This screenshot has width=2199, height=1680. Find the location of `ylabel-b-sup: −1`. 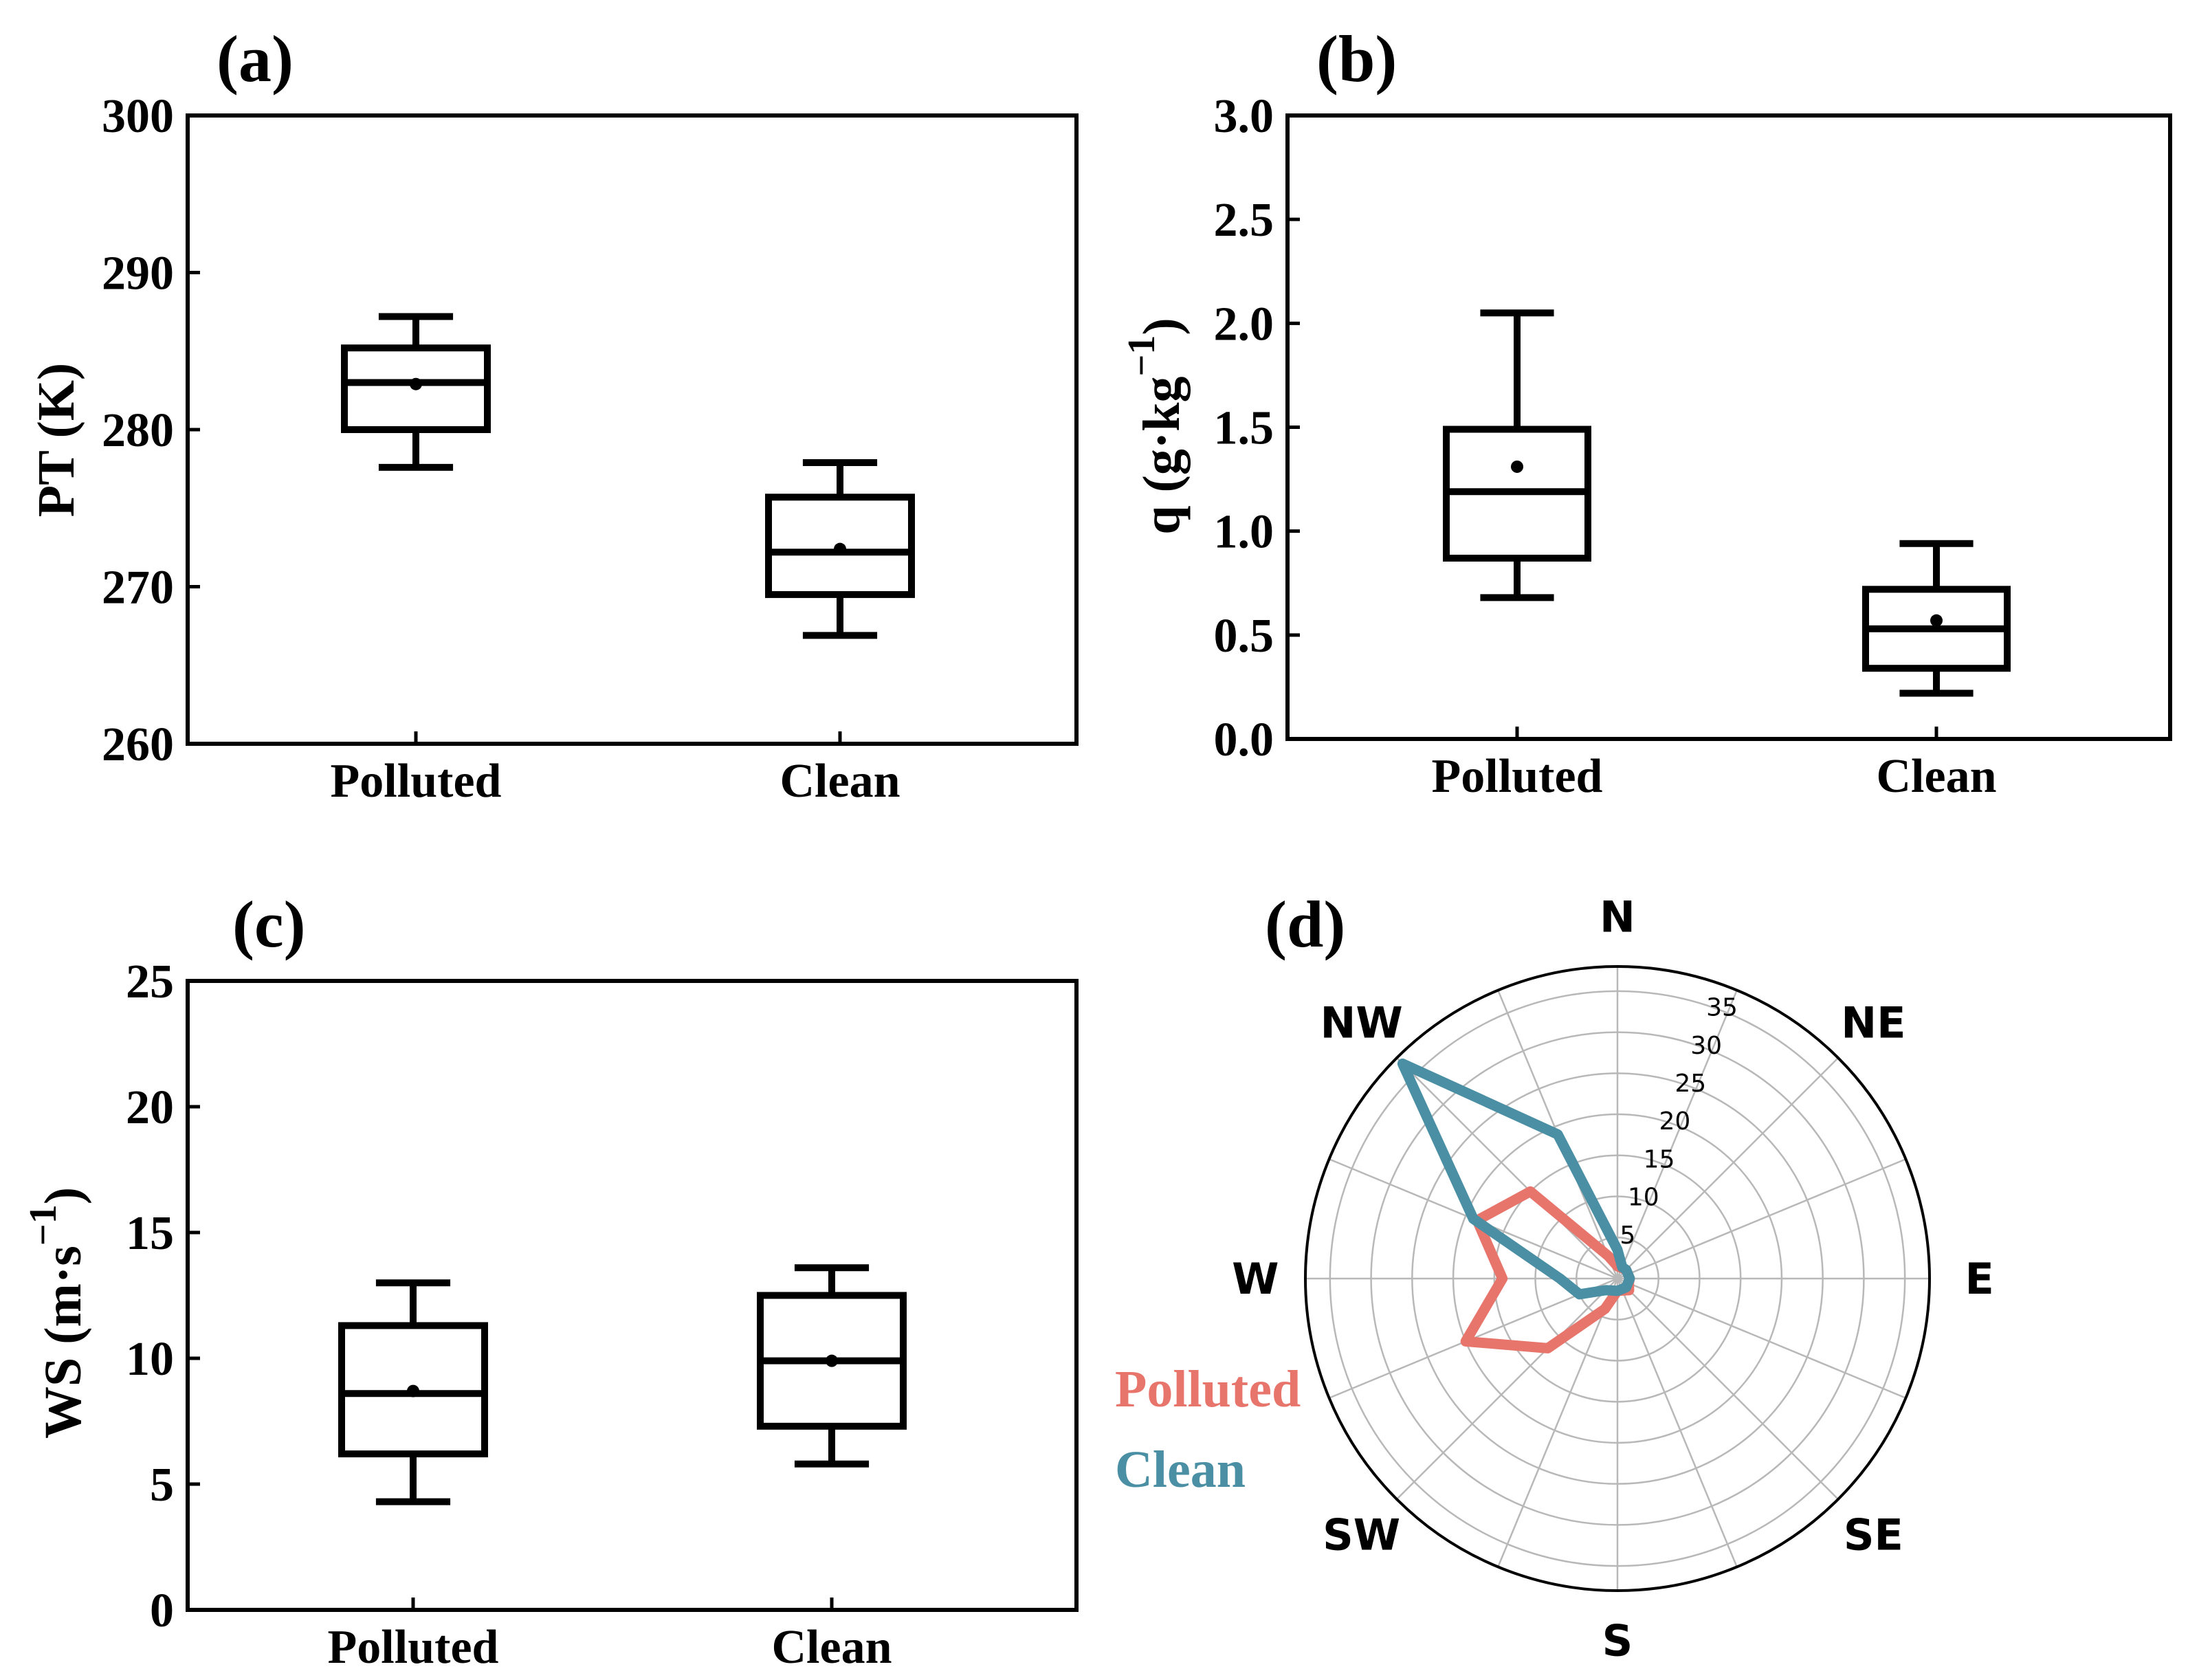

ylabel-b-sup: −1 is located at coordinates (1141, 356).